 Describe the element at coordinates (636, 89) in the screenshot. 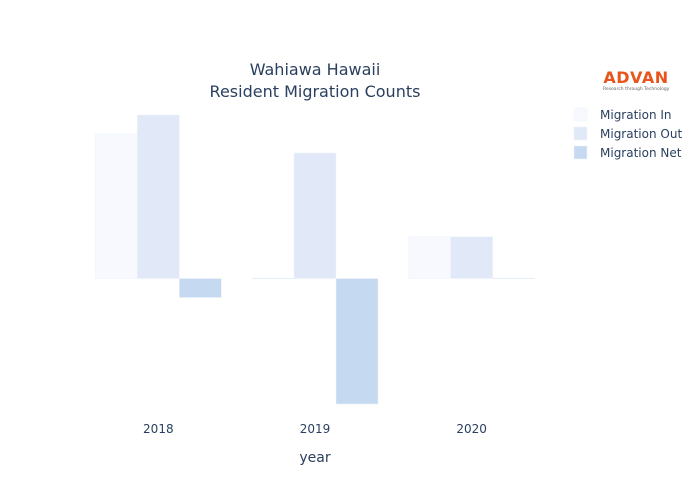

I see `logo-tagline: Research through Technology` at that location.